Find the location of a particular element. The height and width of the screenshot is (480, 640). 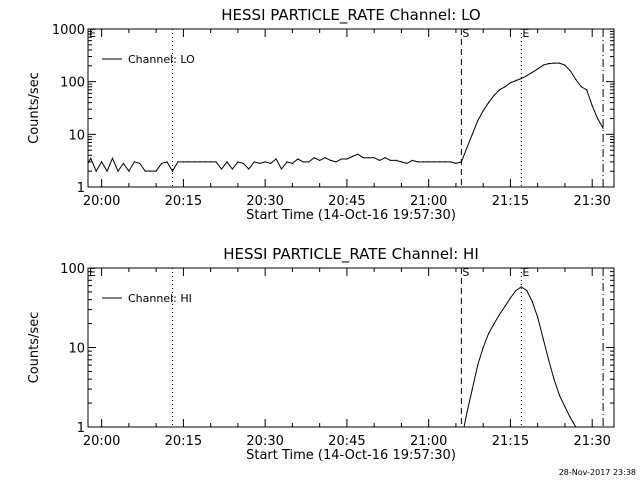

legend-label: Channel: LO is located at coordinates (161, 59).